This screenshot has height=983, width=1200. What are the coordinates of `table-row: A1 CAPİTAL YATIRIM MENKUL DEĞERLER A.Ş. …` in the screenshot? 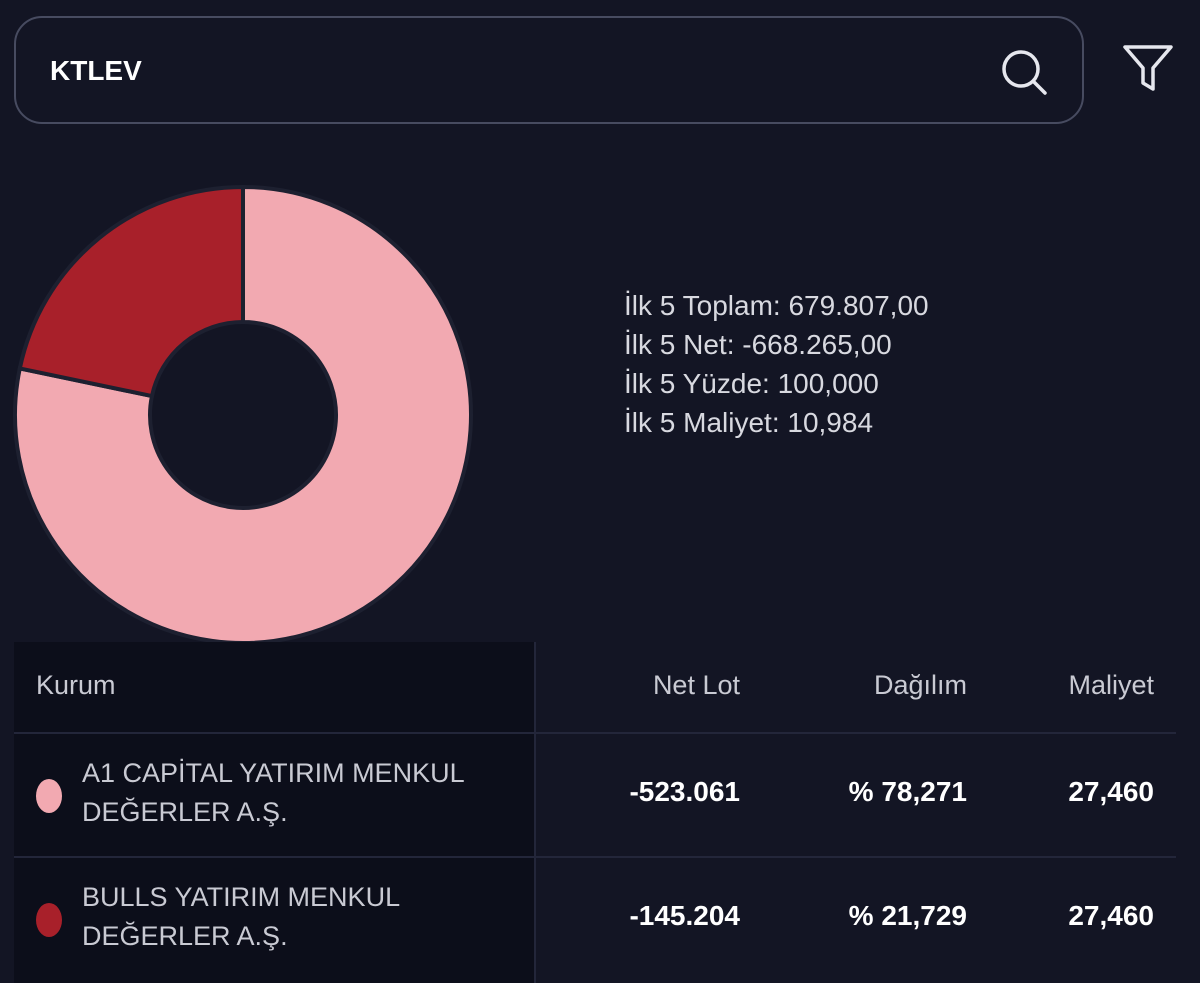 It's located at (595, 795).